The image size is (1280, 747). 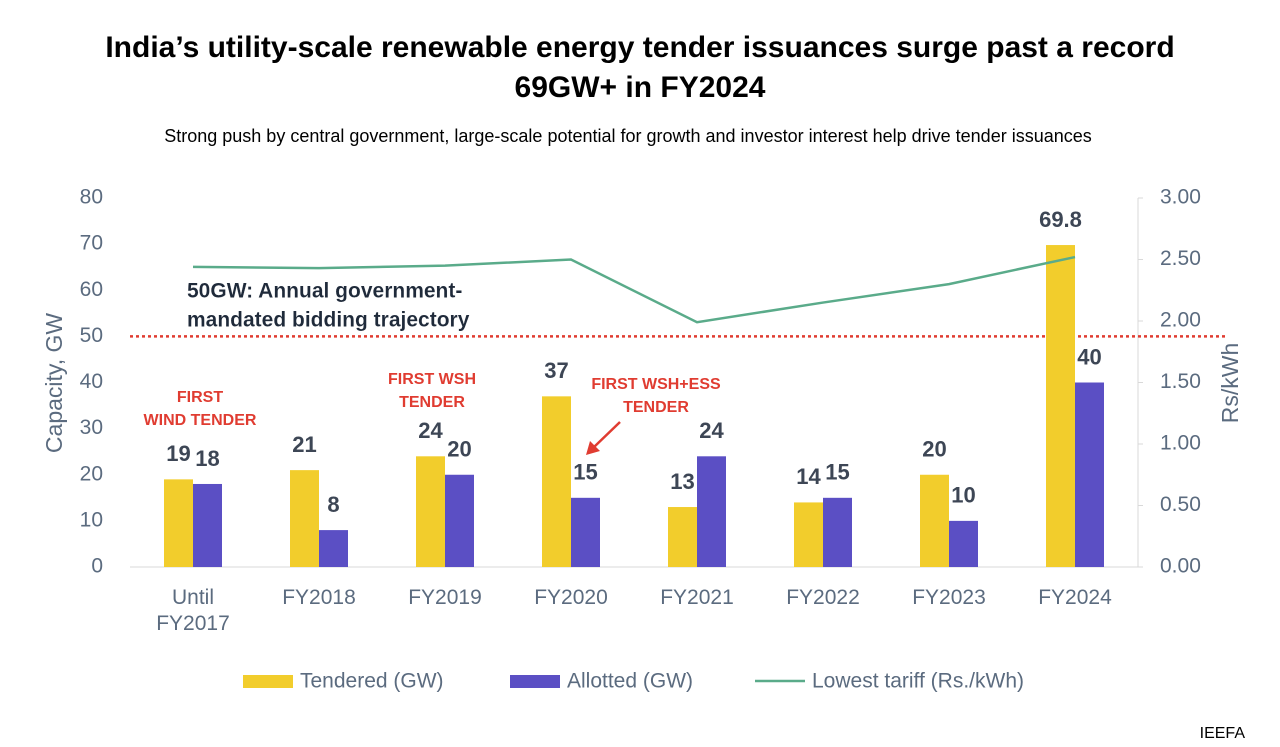 What do you see at coordinates (682, 481) in the screenshot?
I see `value-label: 13` at bounding box center [682, 481].